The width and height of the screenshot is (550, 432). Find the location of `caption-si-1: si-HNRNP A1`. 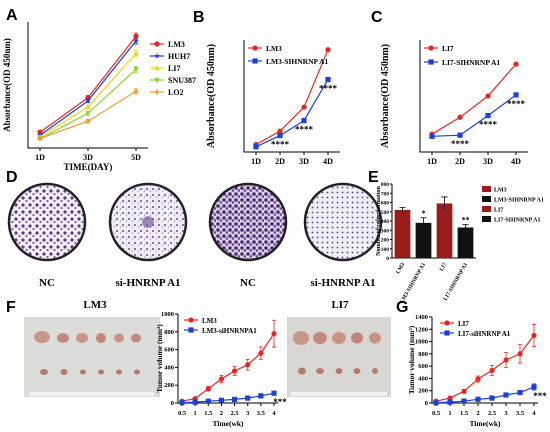

caption-si-1: si-HNRNP A1 is located at coordinates (147, 283).